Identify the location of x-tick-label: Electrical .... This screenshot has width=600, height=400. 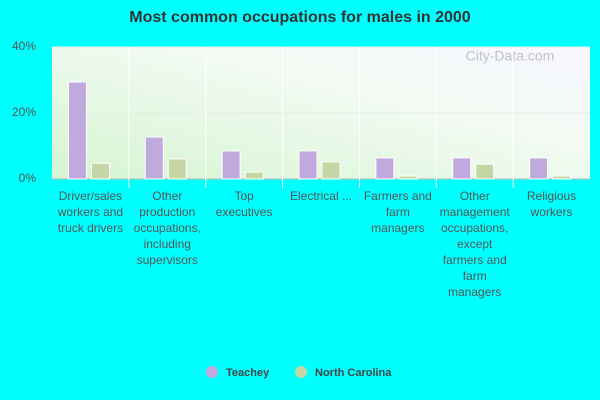
(320, 196).